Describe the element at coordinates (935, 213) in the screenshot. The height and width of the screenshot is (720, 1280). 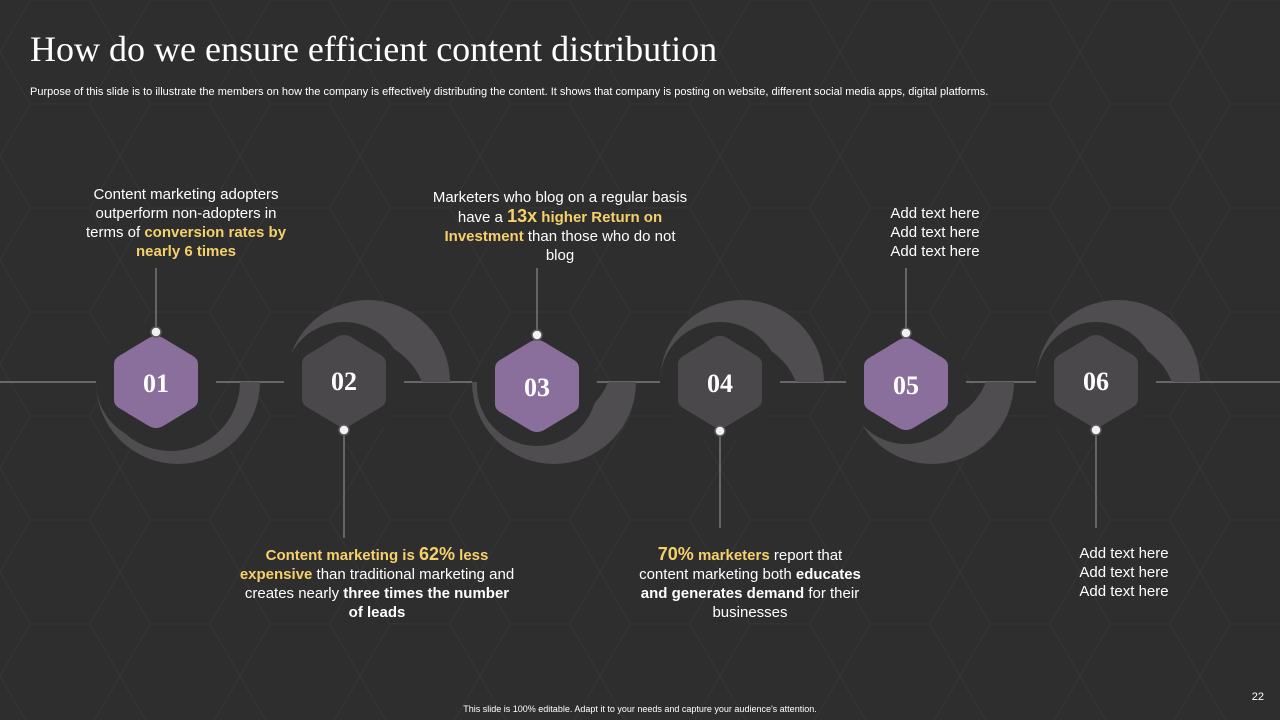
I see `step-5-line-1: Add text here` at that location.